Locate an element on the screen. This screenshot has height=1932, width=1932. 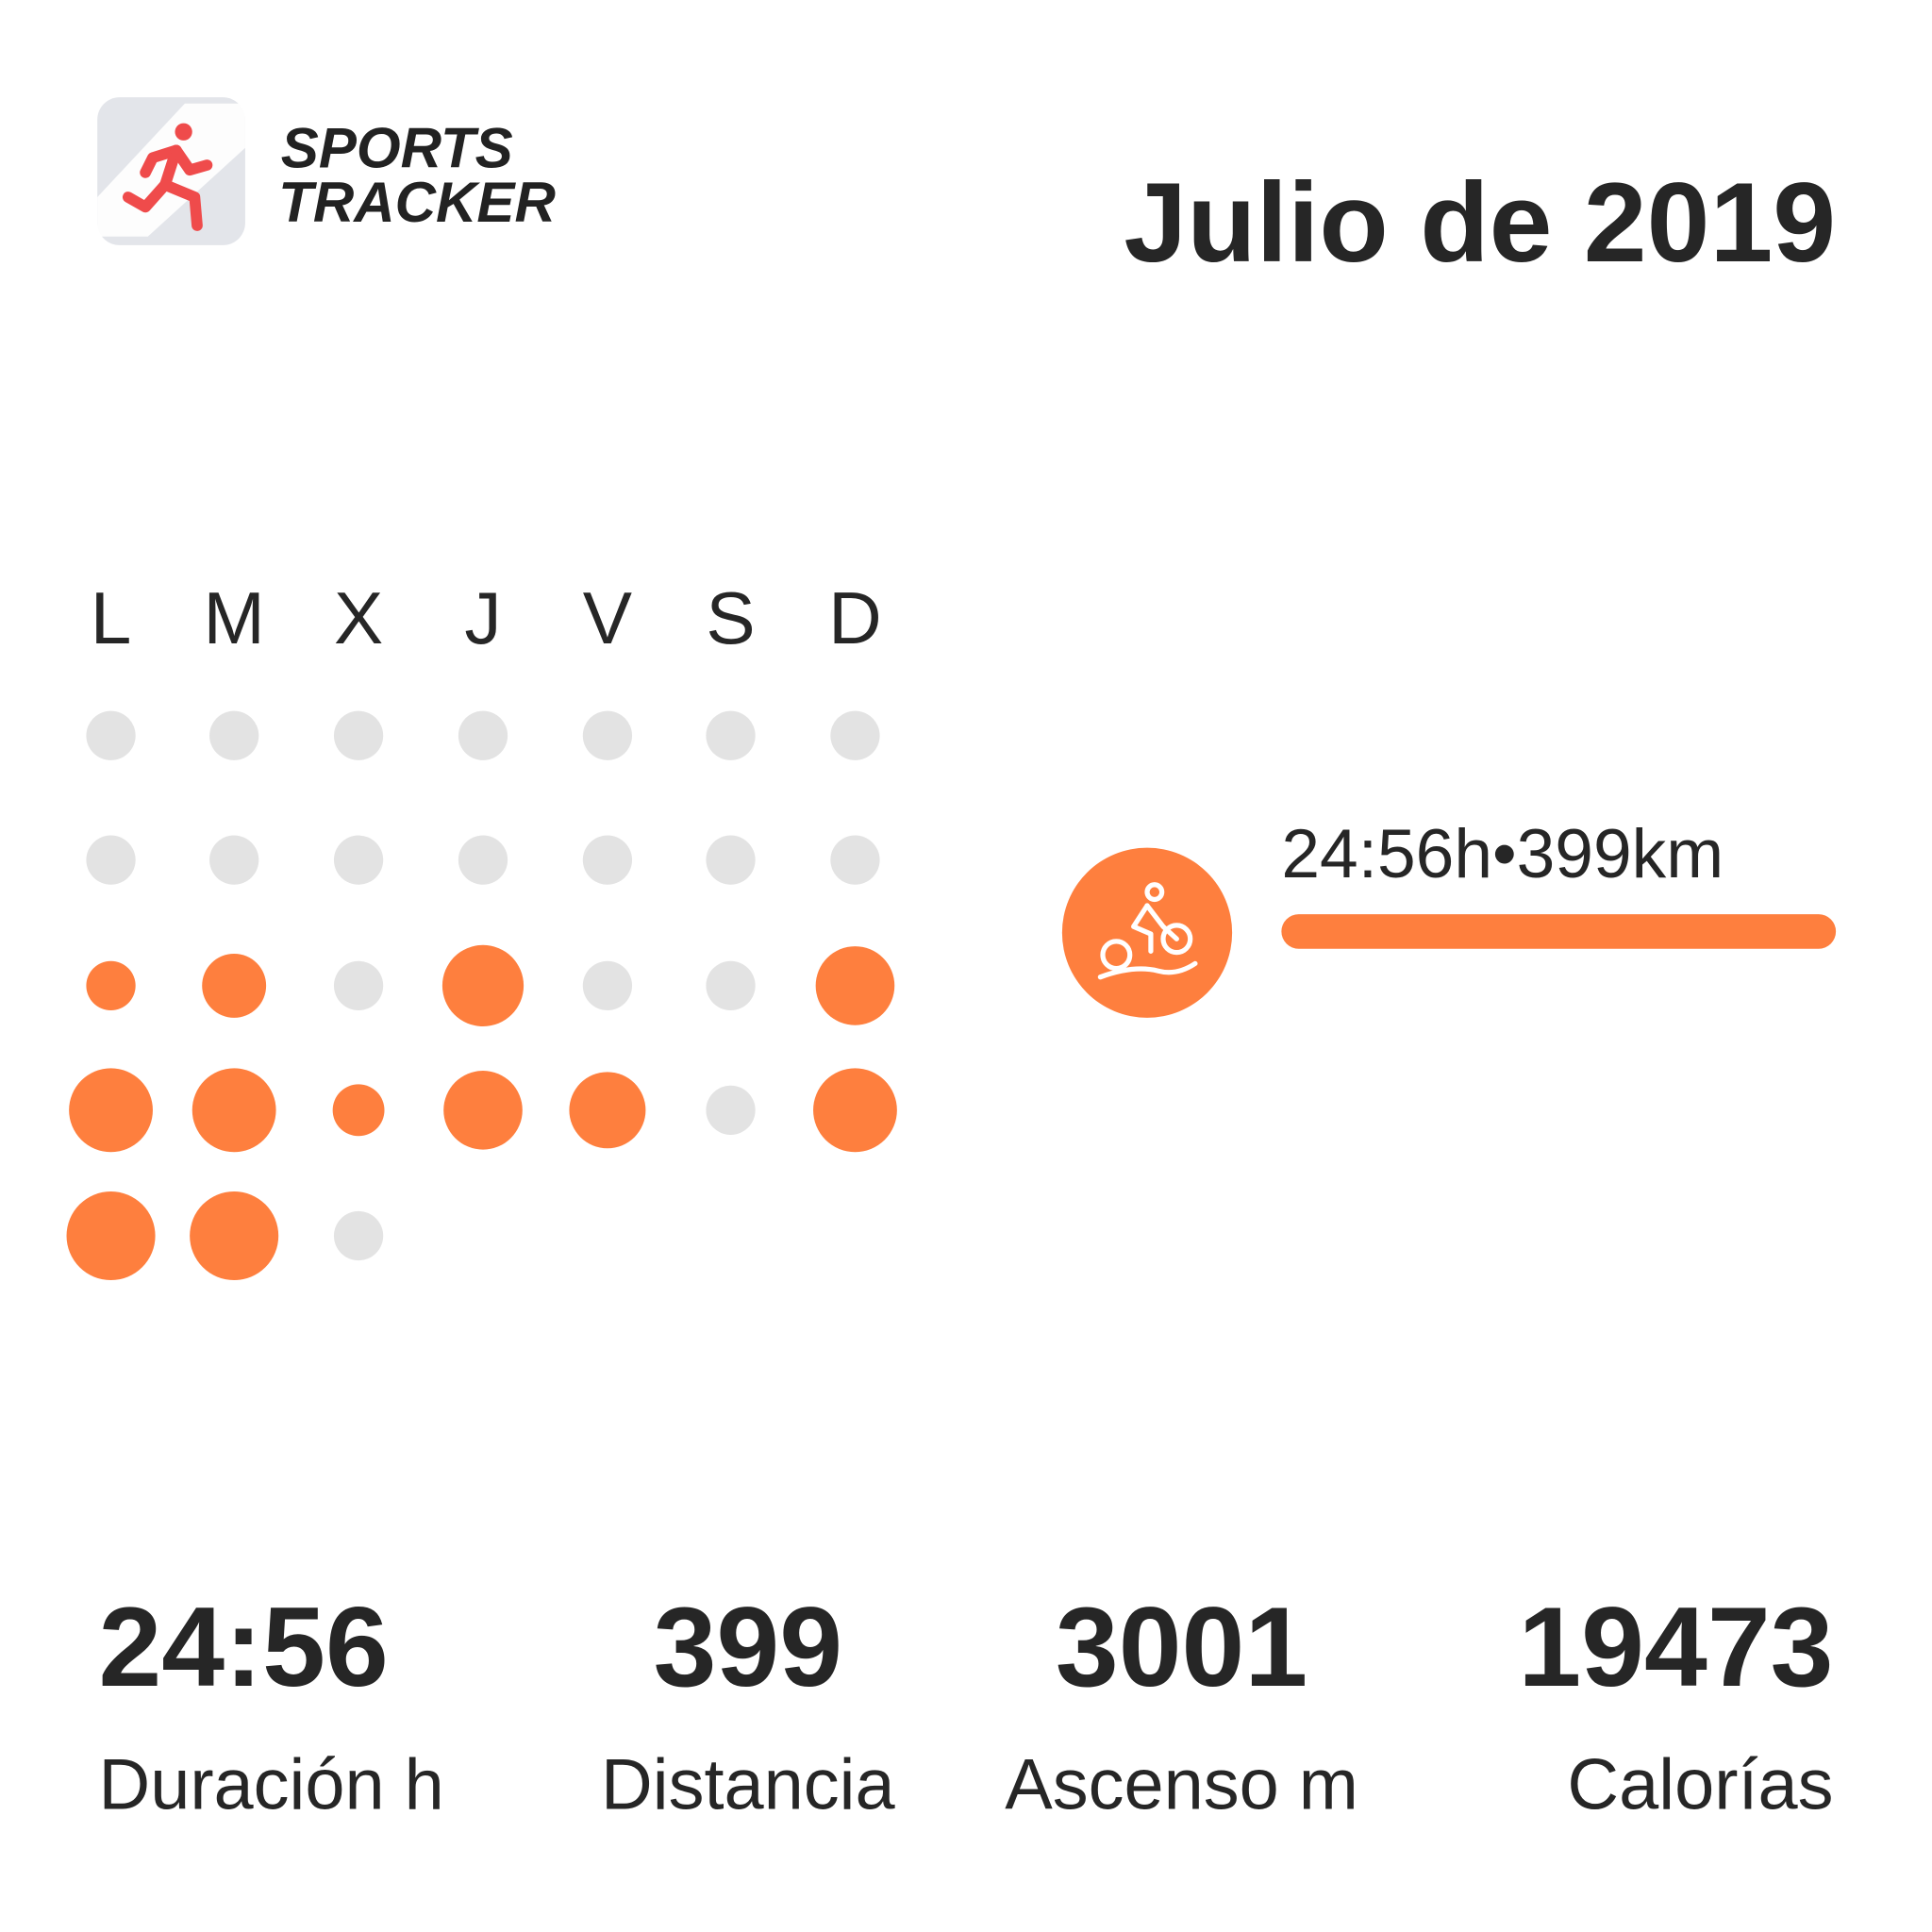
weekday-label: D is located at coordinates (855, 617).